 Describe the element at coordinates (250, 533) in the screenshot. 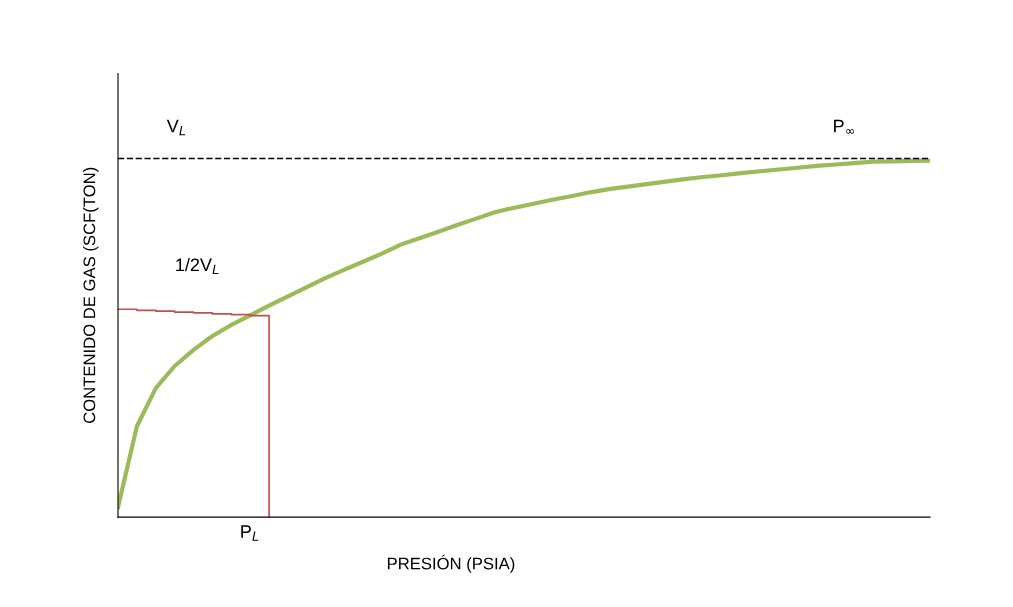

I see `text: P$_{L}$` at that location.